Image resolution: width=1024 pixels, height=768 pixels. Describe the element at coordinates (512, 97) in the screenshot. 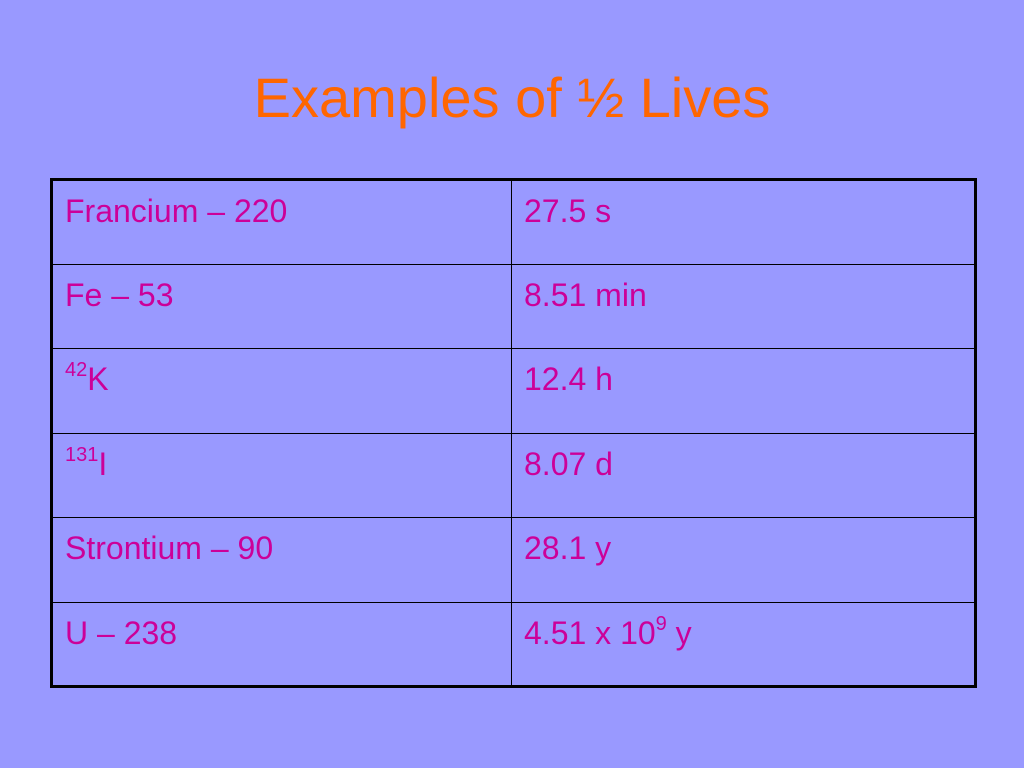

I see `slide-title: Examples of ½ Lives` at that location.